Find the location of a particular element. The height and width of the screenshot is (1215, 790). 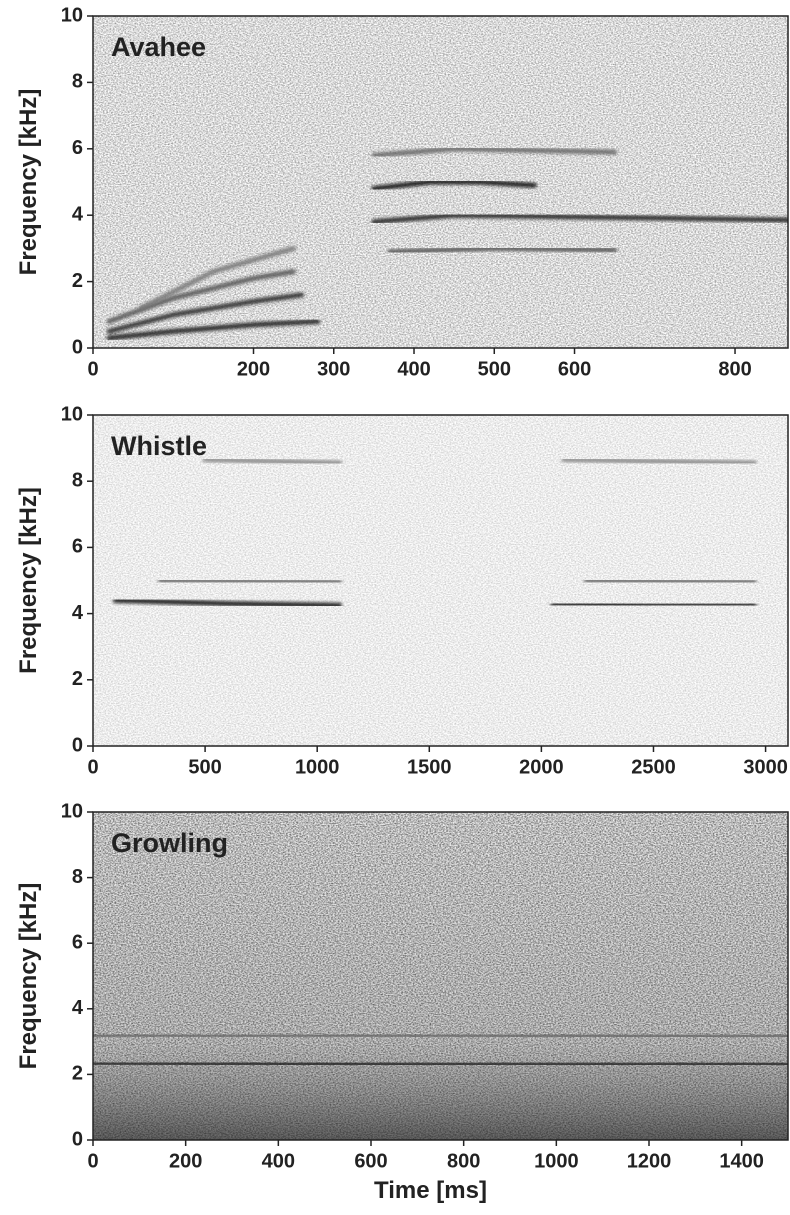

panel-title: Whistle is located at coordinates (159, 446).